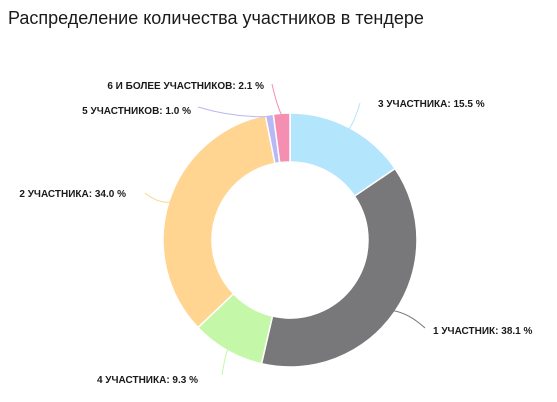 This screenshot has width=557, height=402. What do you see at coordinates (136, 111) in the screenshot?
I see `data-label-5: 5 УЧАСТНИКОВ: 1.0 %` at bounding box center [136, 111].